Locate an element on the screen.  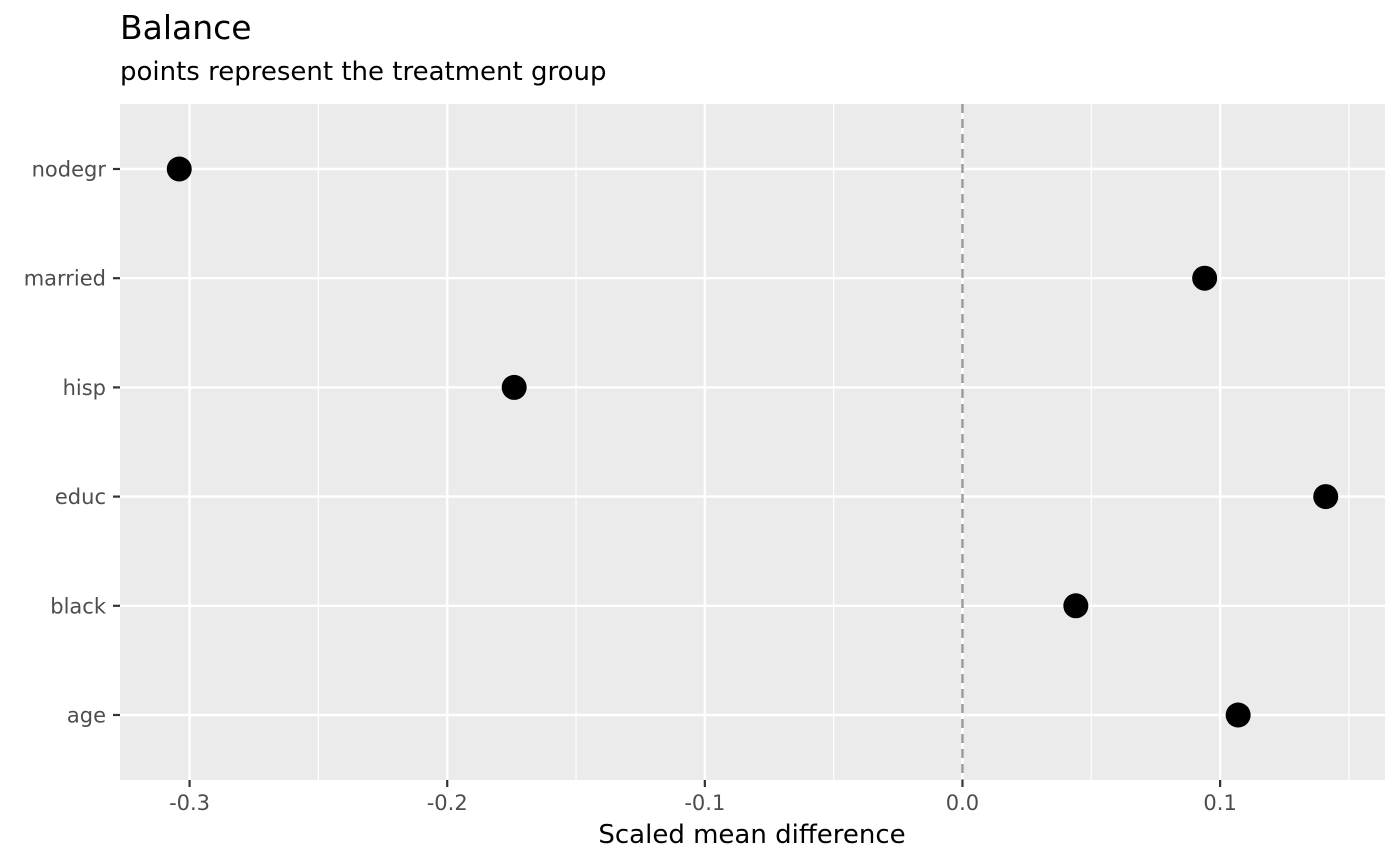
data-point-age is located at coordinates (1238, 715).